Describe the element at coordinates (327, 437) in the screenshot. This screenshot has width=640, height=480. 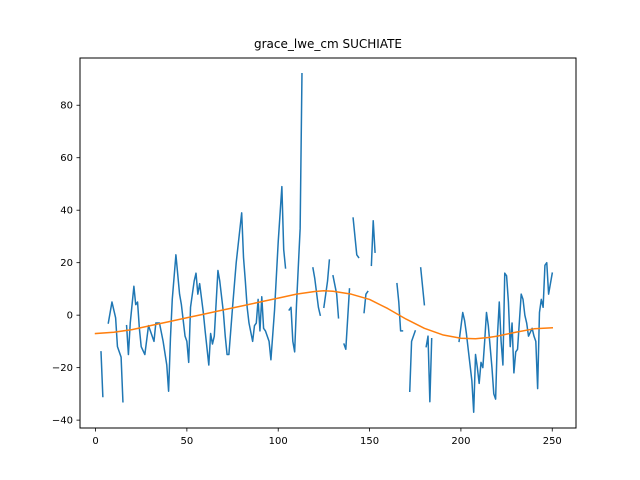
I see `x-axis: 0 50 100 150 200 250` at that location.